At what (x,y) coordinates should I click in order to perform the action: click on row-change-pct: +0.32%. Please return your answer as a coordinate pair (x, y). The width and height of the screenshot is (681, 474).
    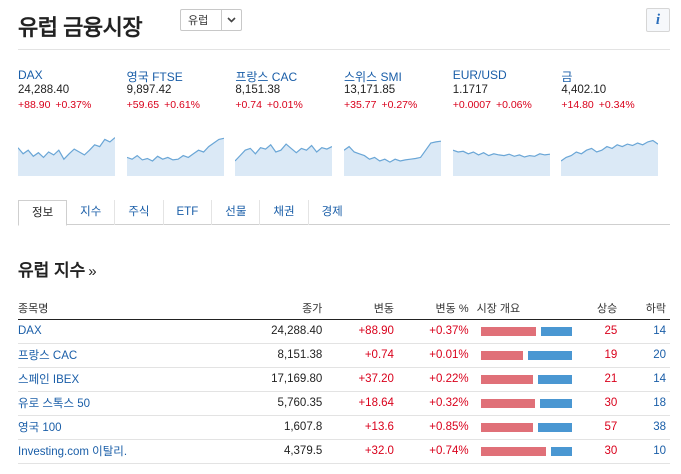
    Looking at the image, I should click on (435, 403).